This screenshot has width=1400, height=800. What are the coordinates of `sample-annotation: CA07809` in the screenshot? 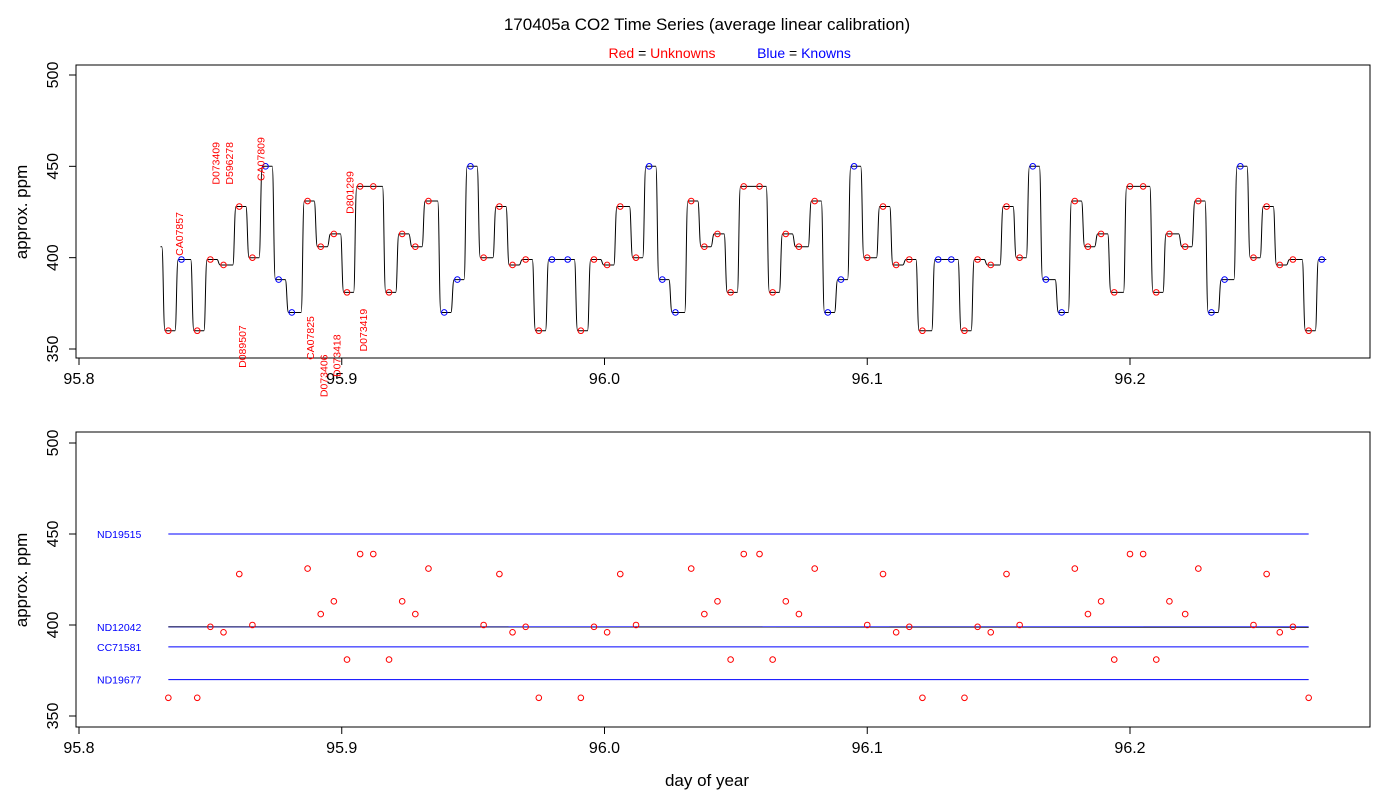 It's located at (261, 159).